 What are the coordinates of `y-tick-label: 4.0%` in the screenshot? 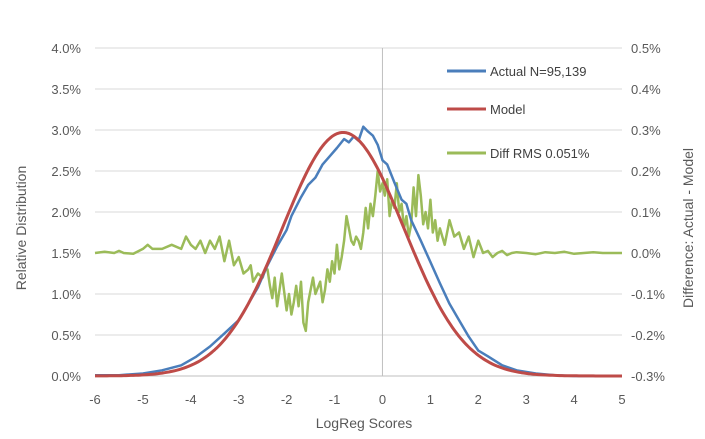 It's located at (66, 48).